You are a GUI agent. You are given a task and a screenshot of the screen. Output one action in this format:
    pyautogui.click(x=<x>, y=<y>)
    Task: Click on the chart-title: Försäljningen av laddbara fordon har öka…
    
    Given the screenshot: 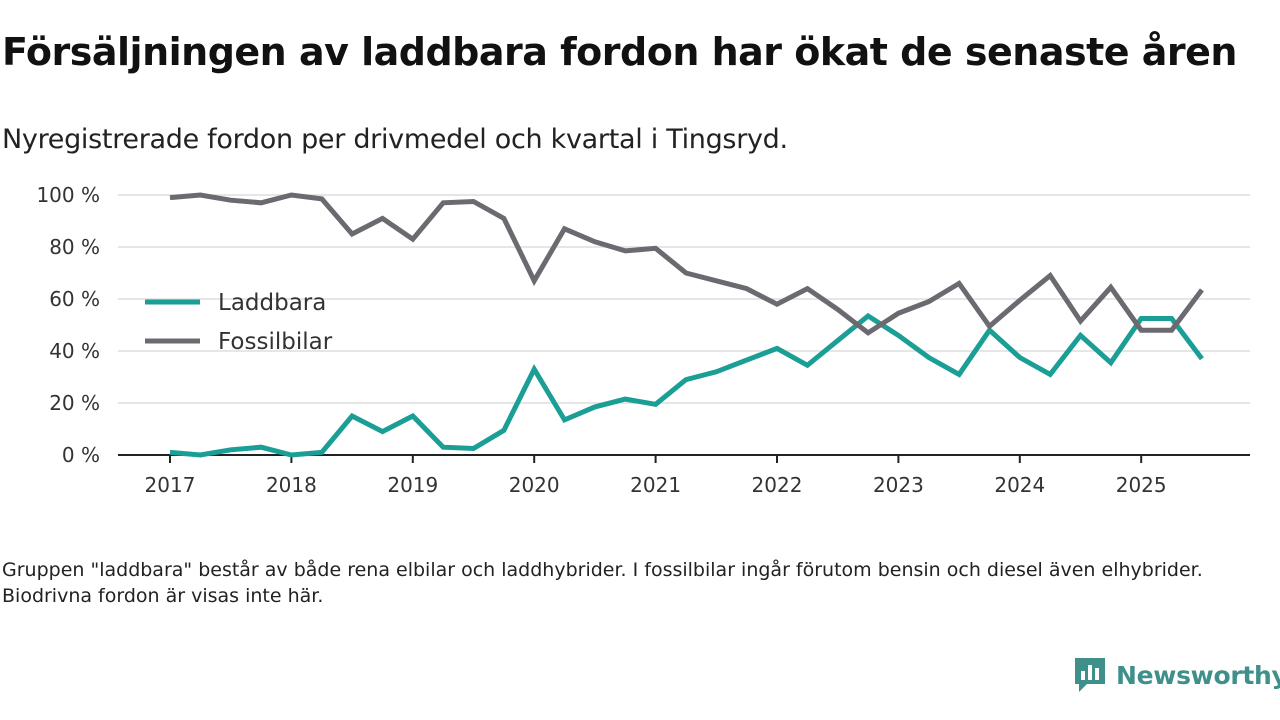 What is the action you would take?
    pyautogui.click(x=619, y=52)
    